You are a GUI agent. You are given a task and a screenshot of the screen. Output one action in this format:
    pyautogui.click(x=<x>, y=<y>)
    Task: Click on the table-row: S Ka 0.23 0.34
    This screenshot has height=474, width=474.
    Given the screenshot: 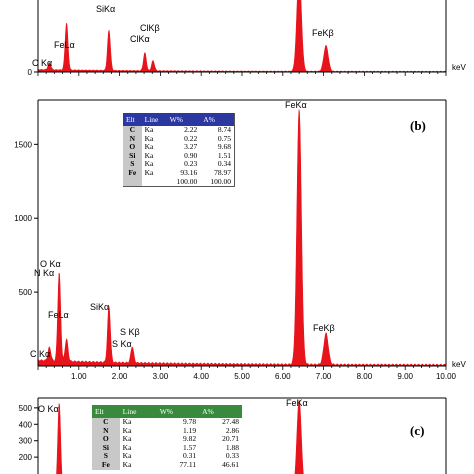 What is the action you would take?
    pyautogui.click(x=179, y=164)
    